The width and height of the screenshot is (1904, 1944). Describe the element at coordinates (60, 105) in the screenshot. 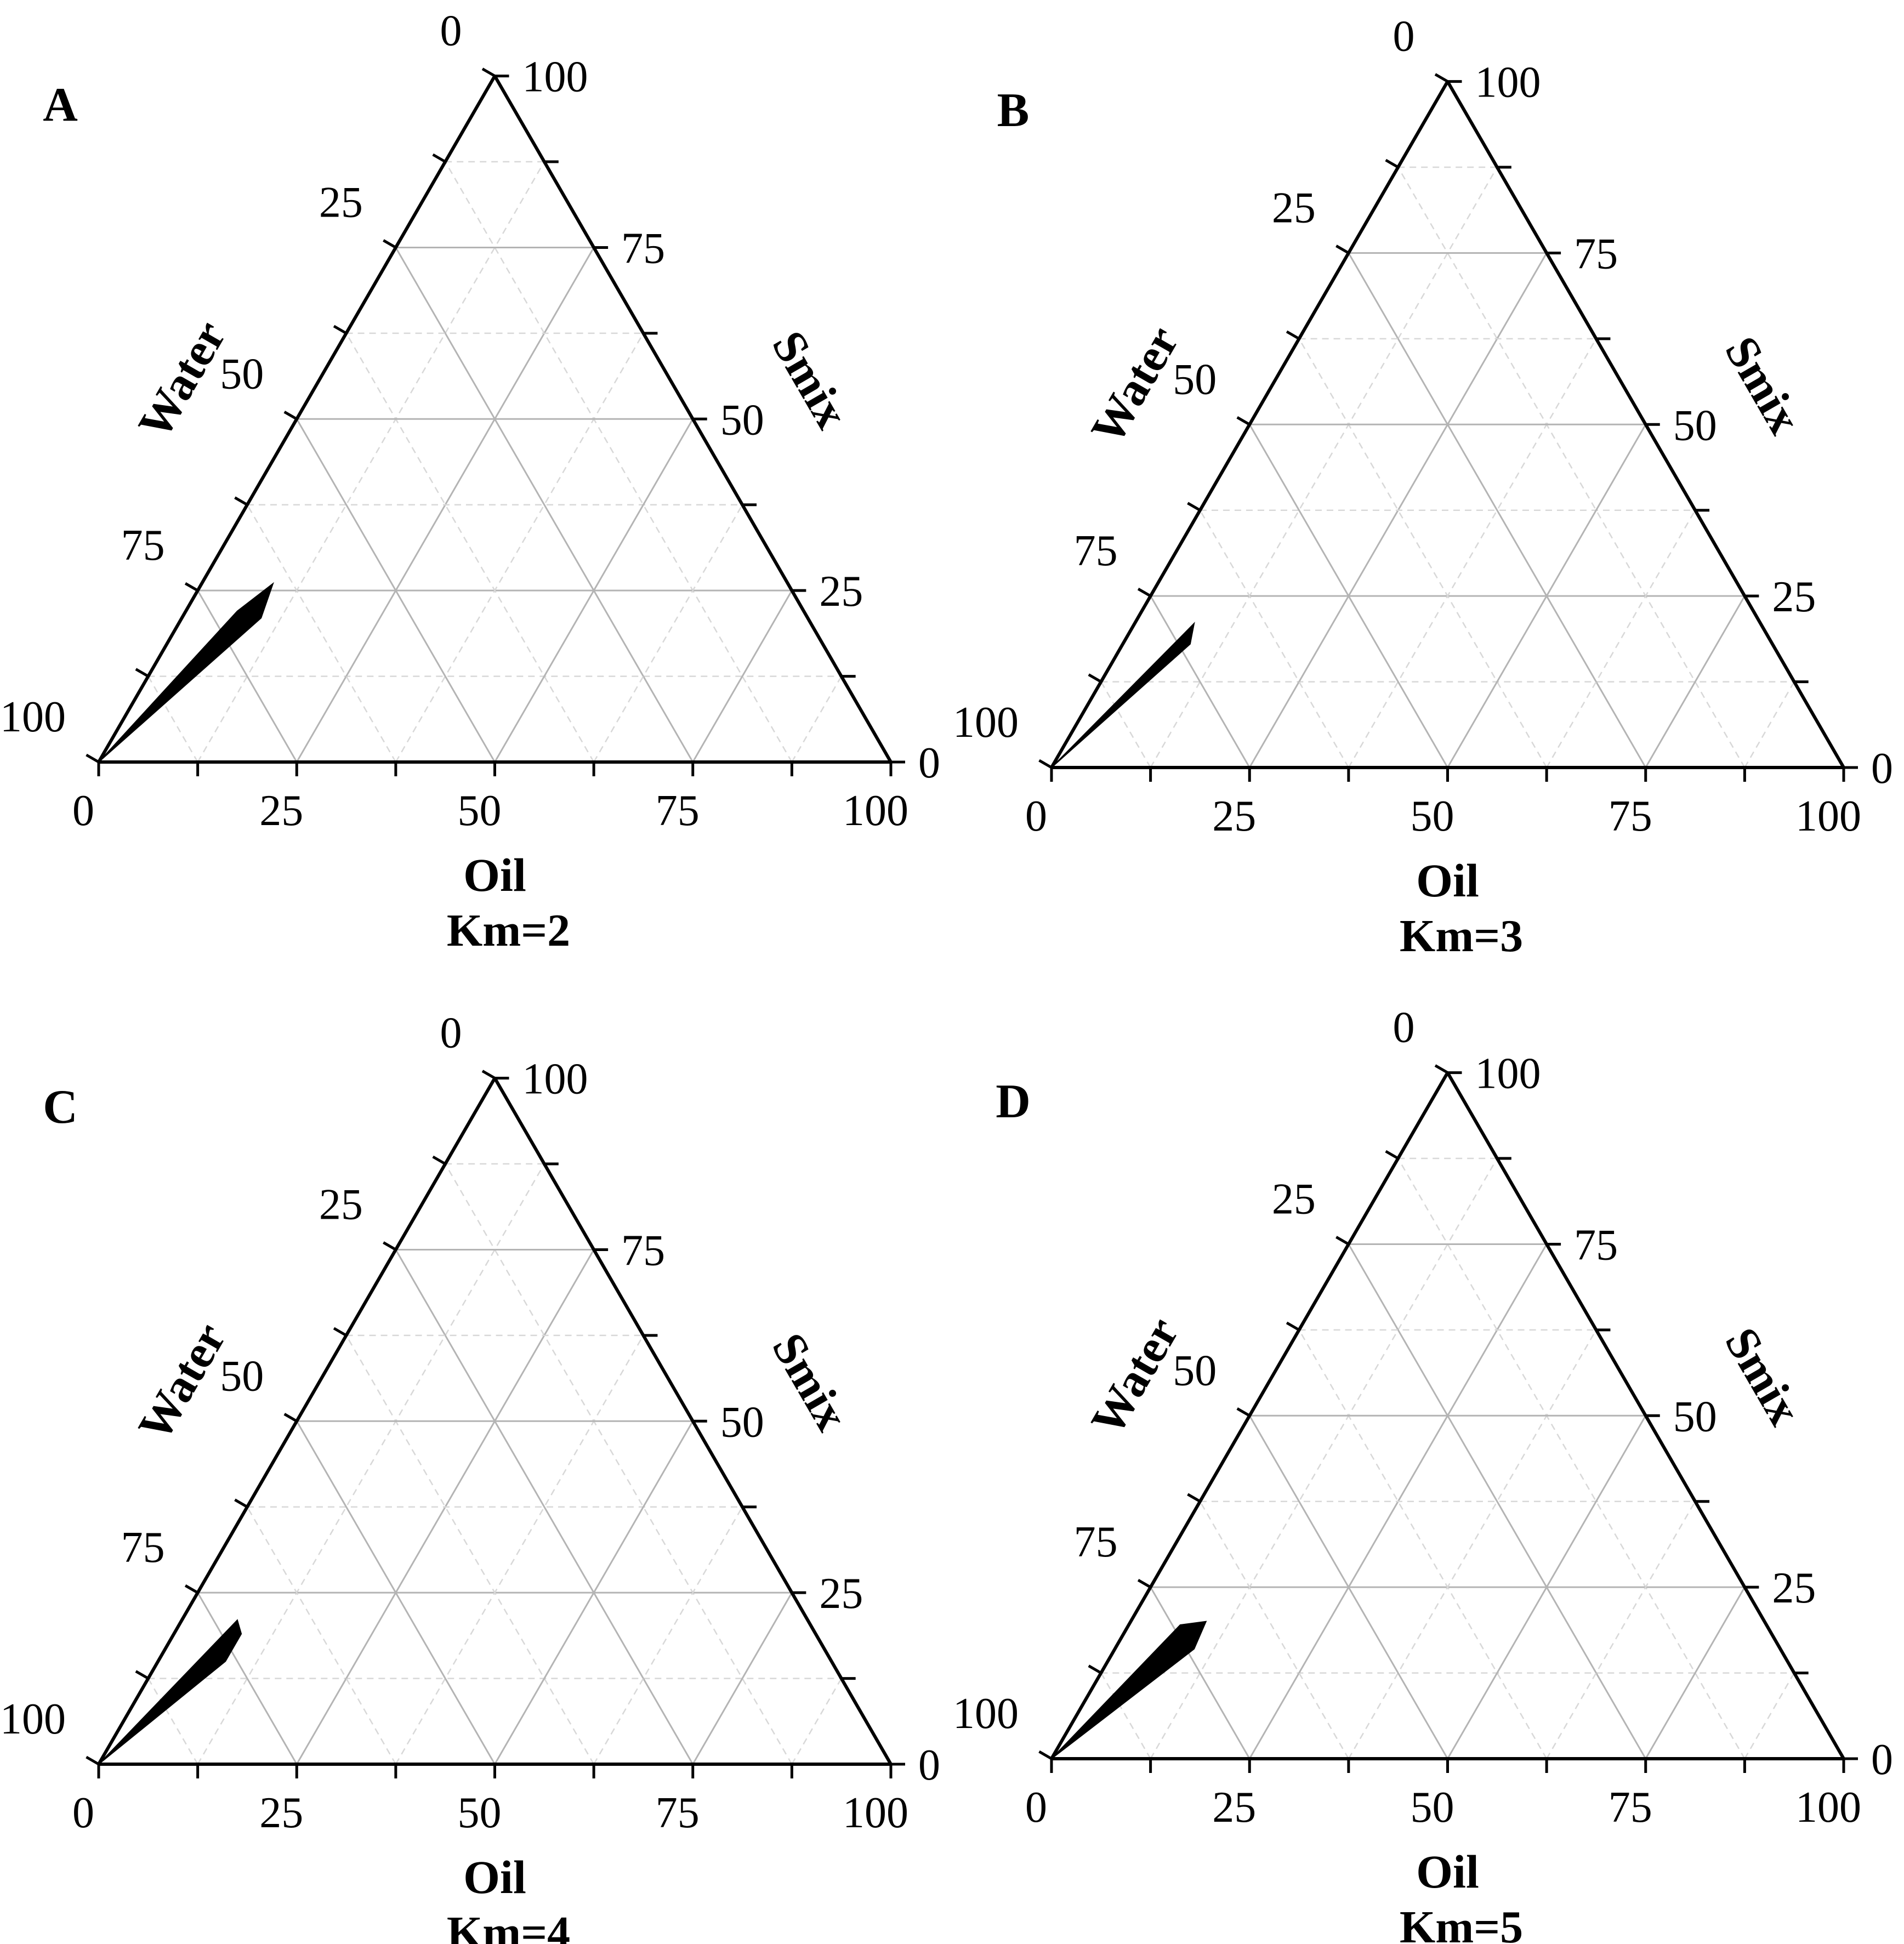

I see `panel-label: A` at that location.